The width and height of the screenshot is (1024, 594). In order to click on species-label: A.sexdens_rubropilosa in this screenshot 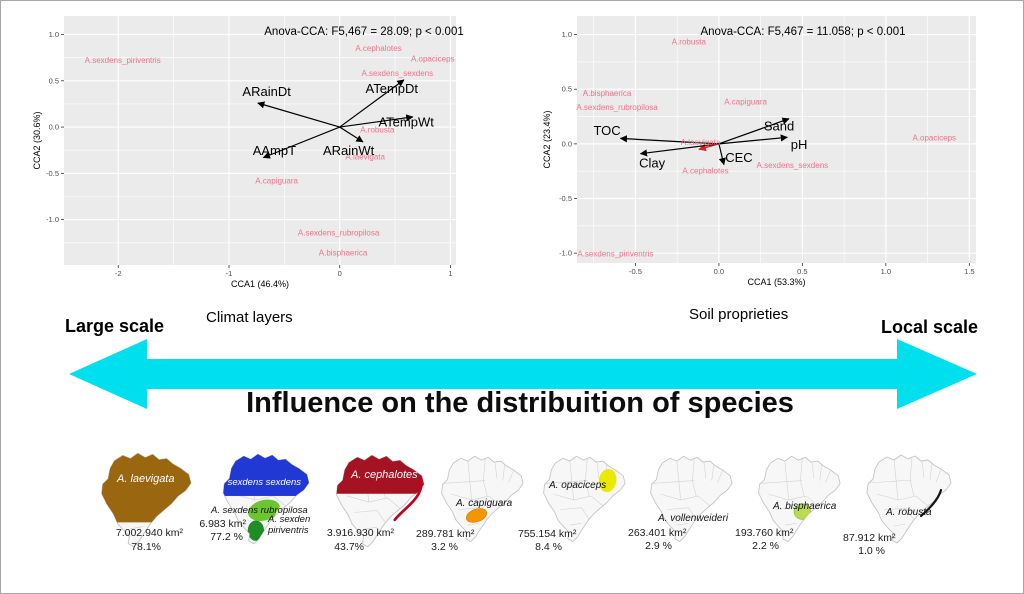, I will do `click(617, 107)`.